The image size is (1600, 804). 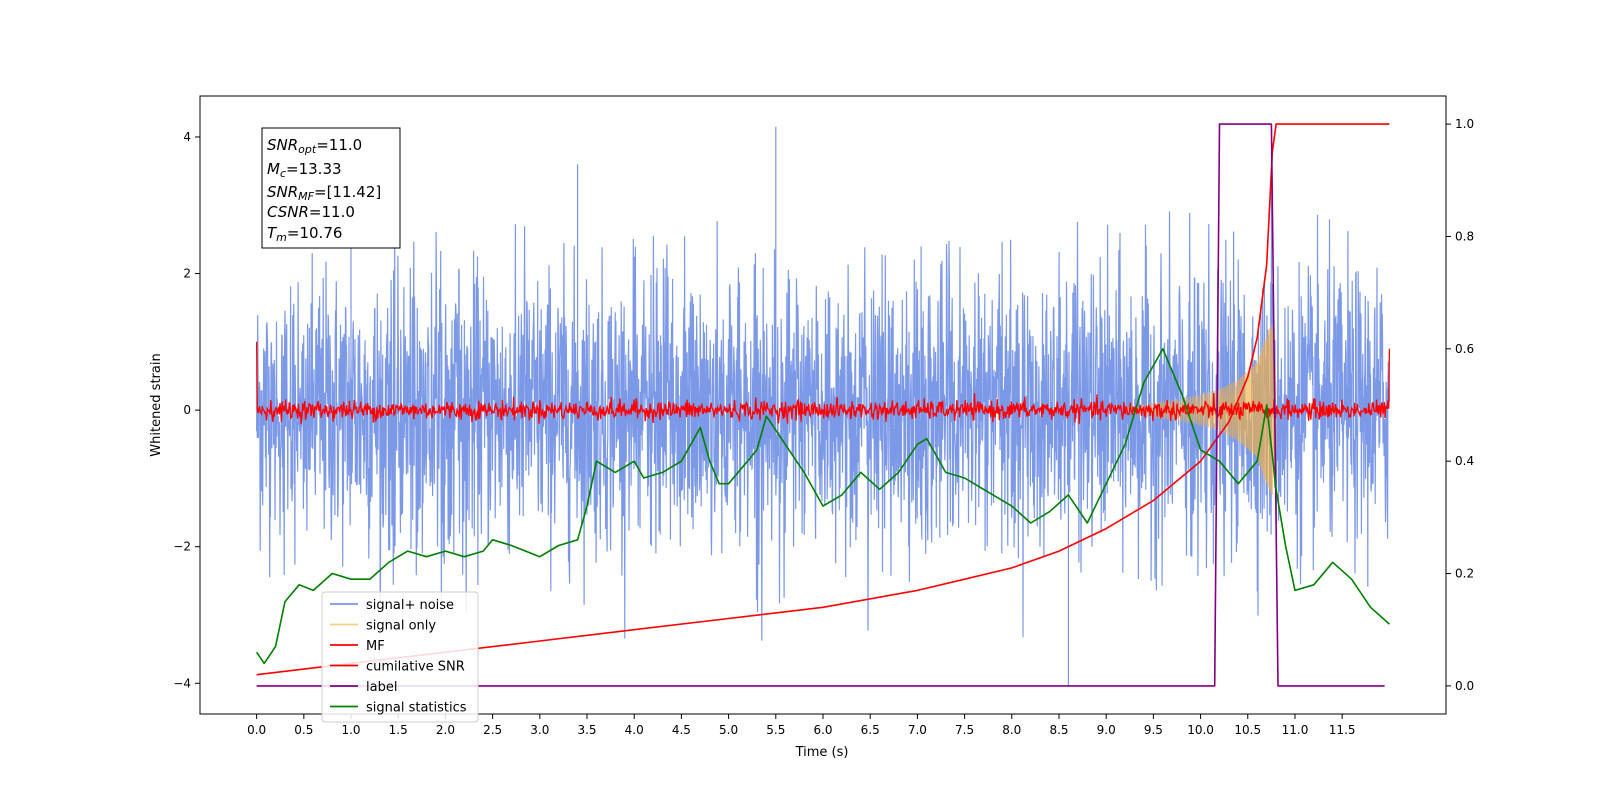 I want to click on x-tick-label: 2.5, so click(x=492, y=730).